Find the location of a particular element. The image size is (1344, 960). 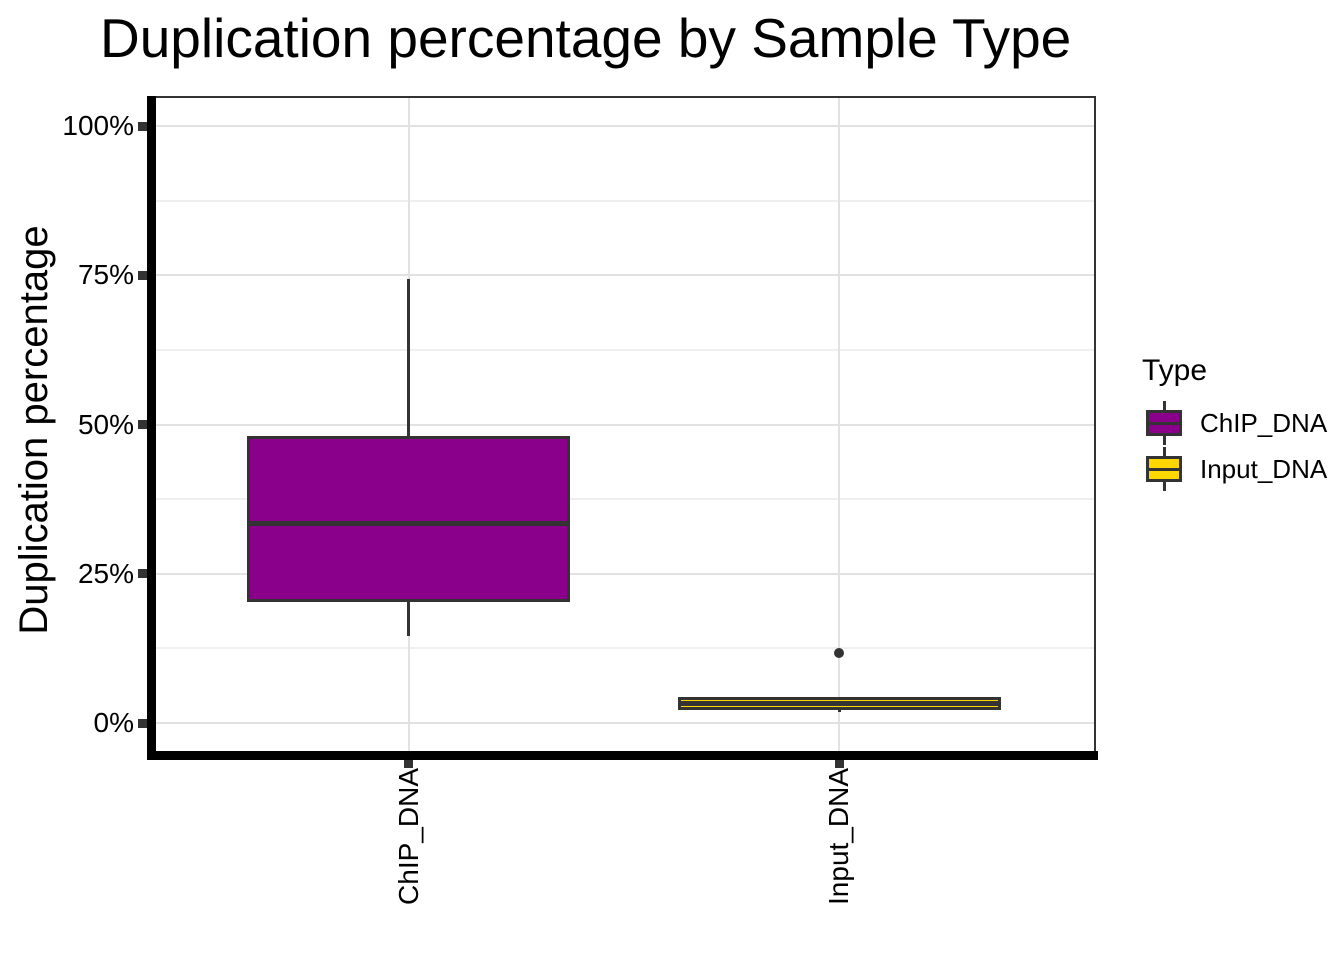

y-axis-line is located at coordinates (151, 427).